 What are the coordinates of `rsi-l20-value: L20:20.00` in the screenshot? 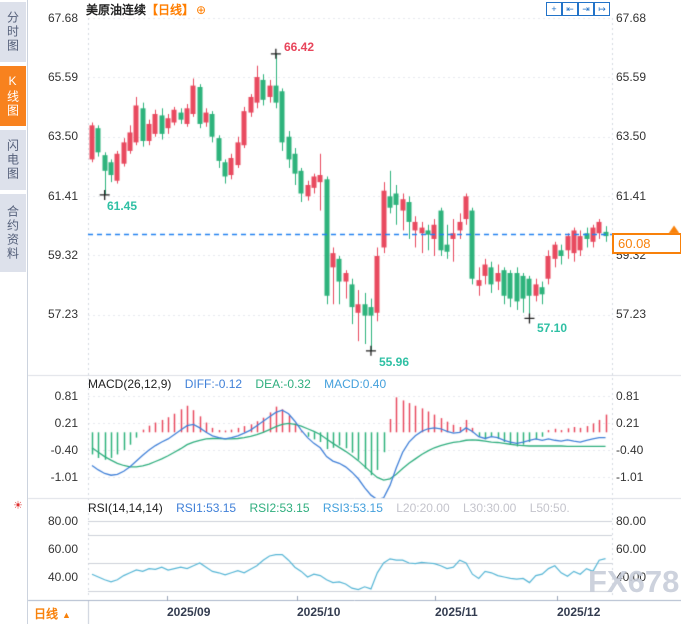 It's located at (423, 508).